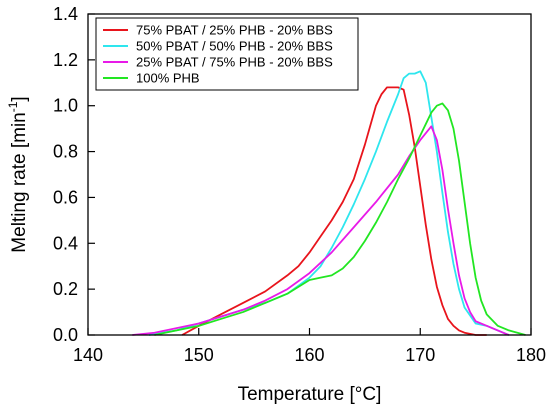 The image size is (550, 408). What do you see at coordinates (234, 46) in the screenshot?
I see `legend-label-2: 50% PBAT / 50% PHB - 20% BBS` at bounding box center [234, 46].